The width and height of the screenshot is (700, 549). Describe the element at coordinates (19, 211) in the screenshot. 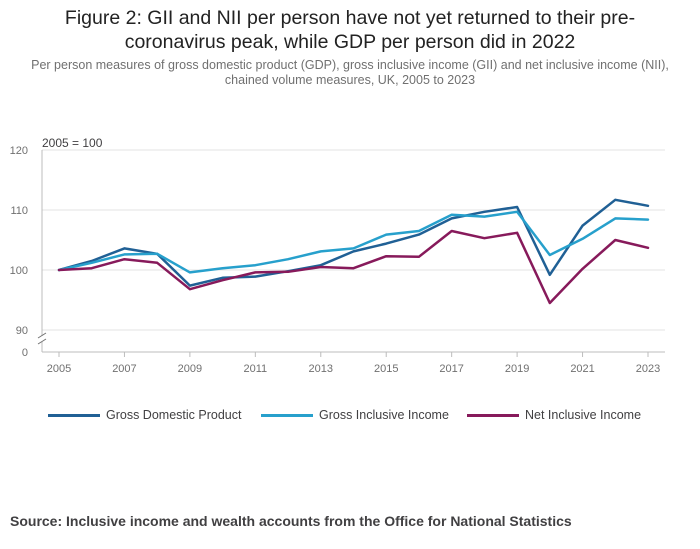

I see `y-tick-label: 110` at that location.